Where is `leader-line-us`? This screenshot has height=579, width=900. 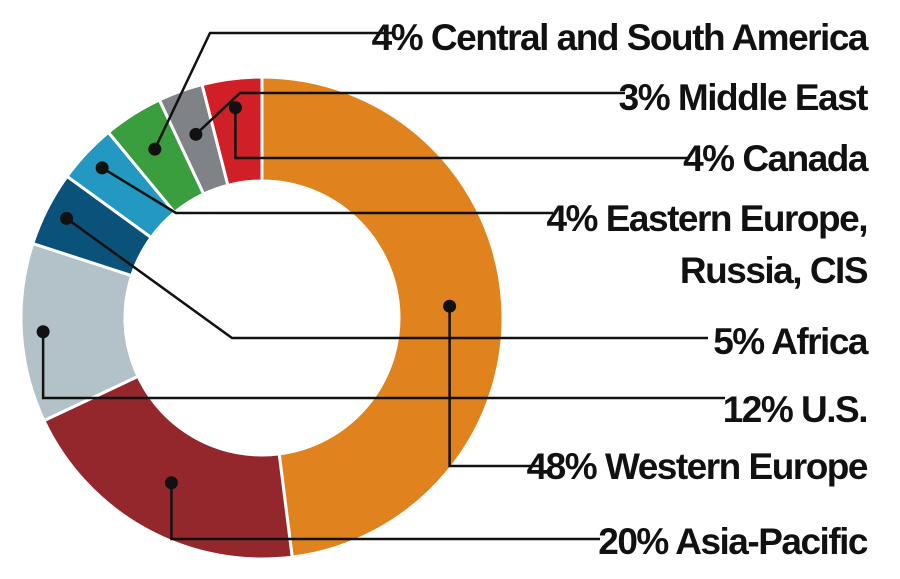 leader-line-us is located at coordinates (383, 365).